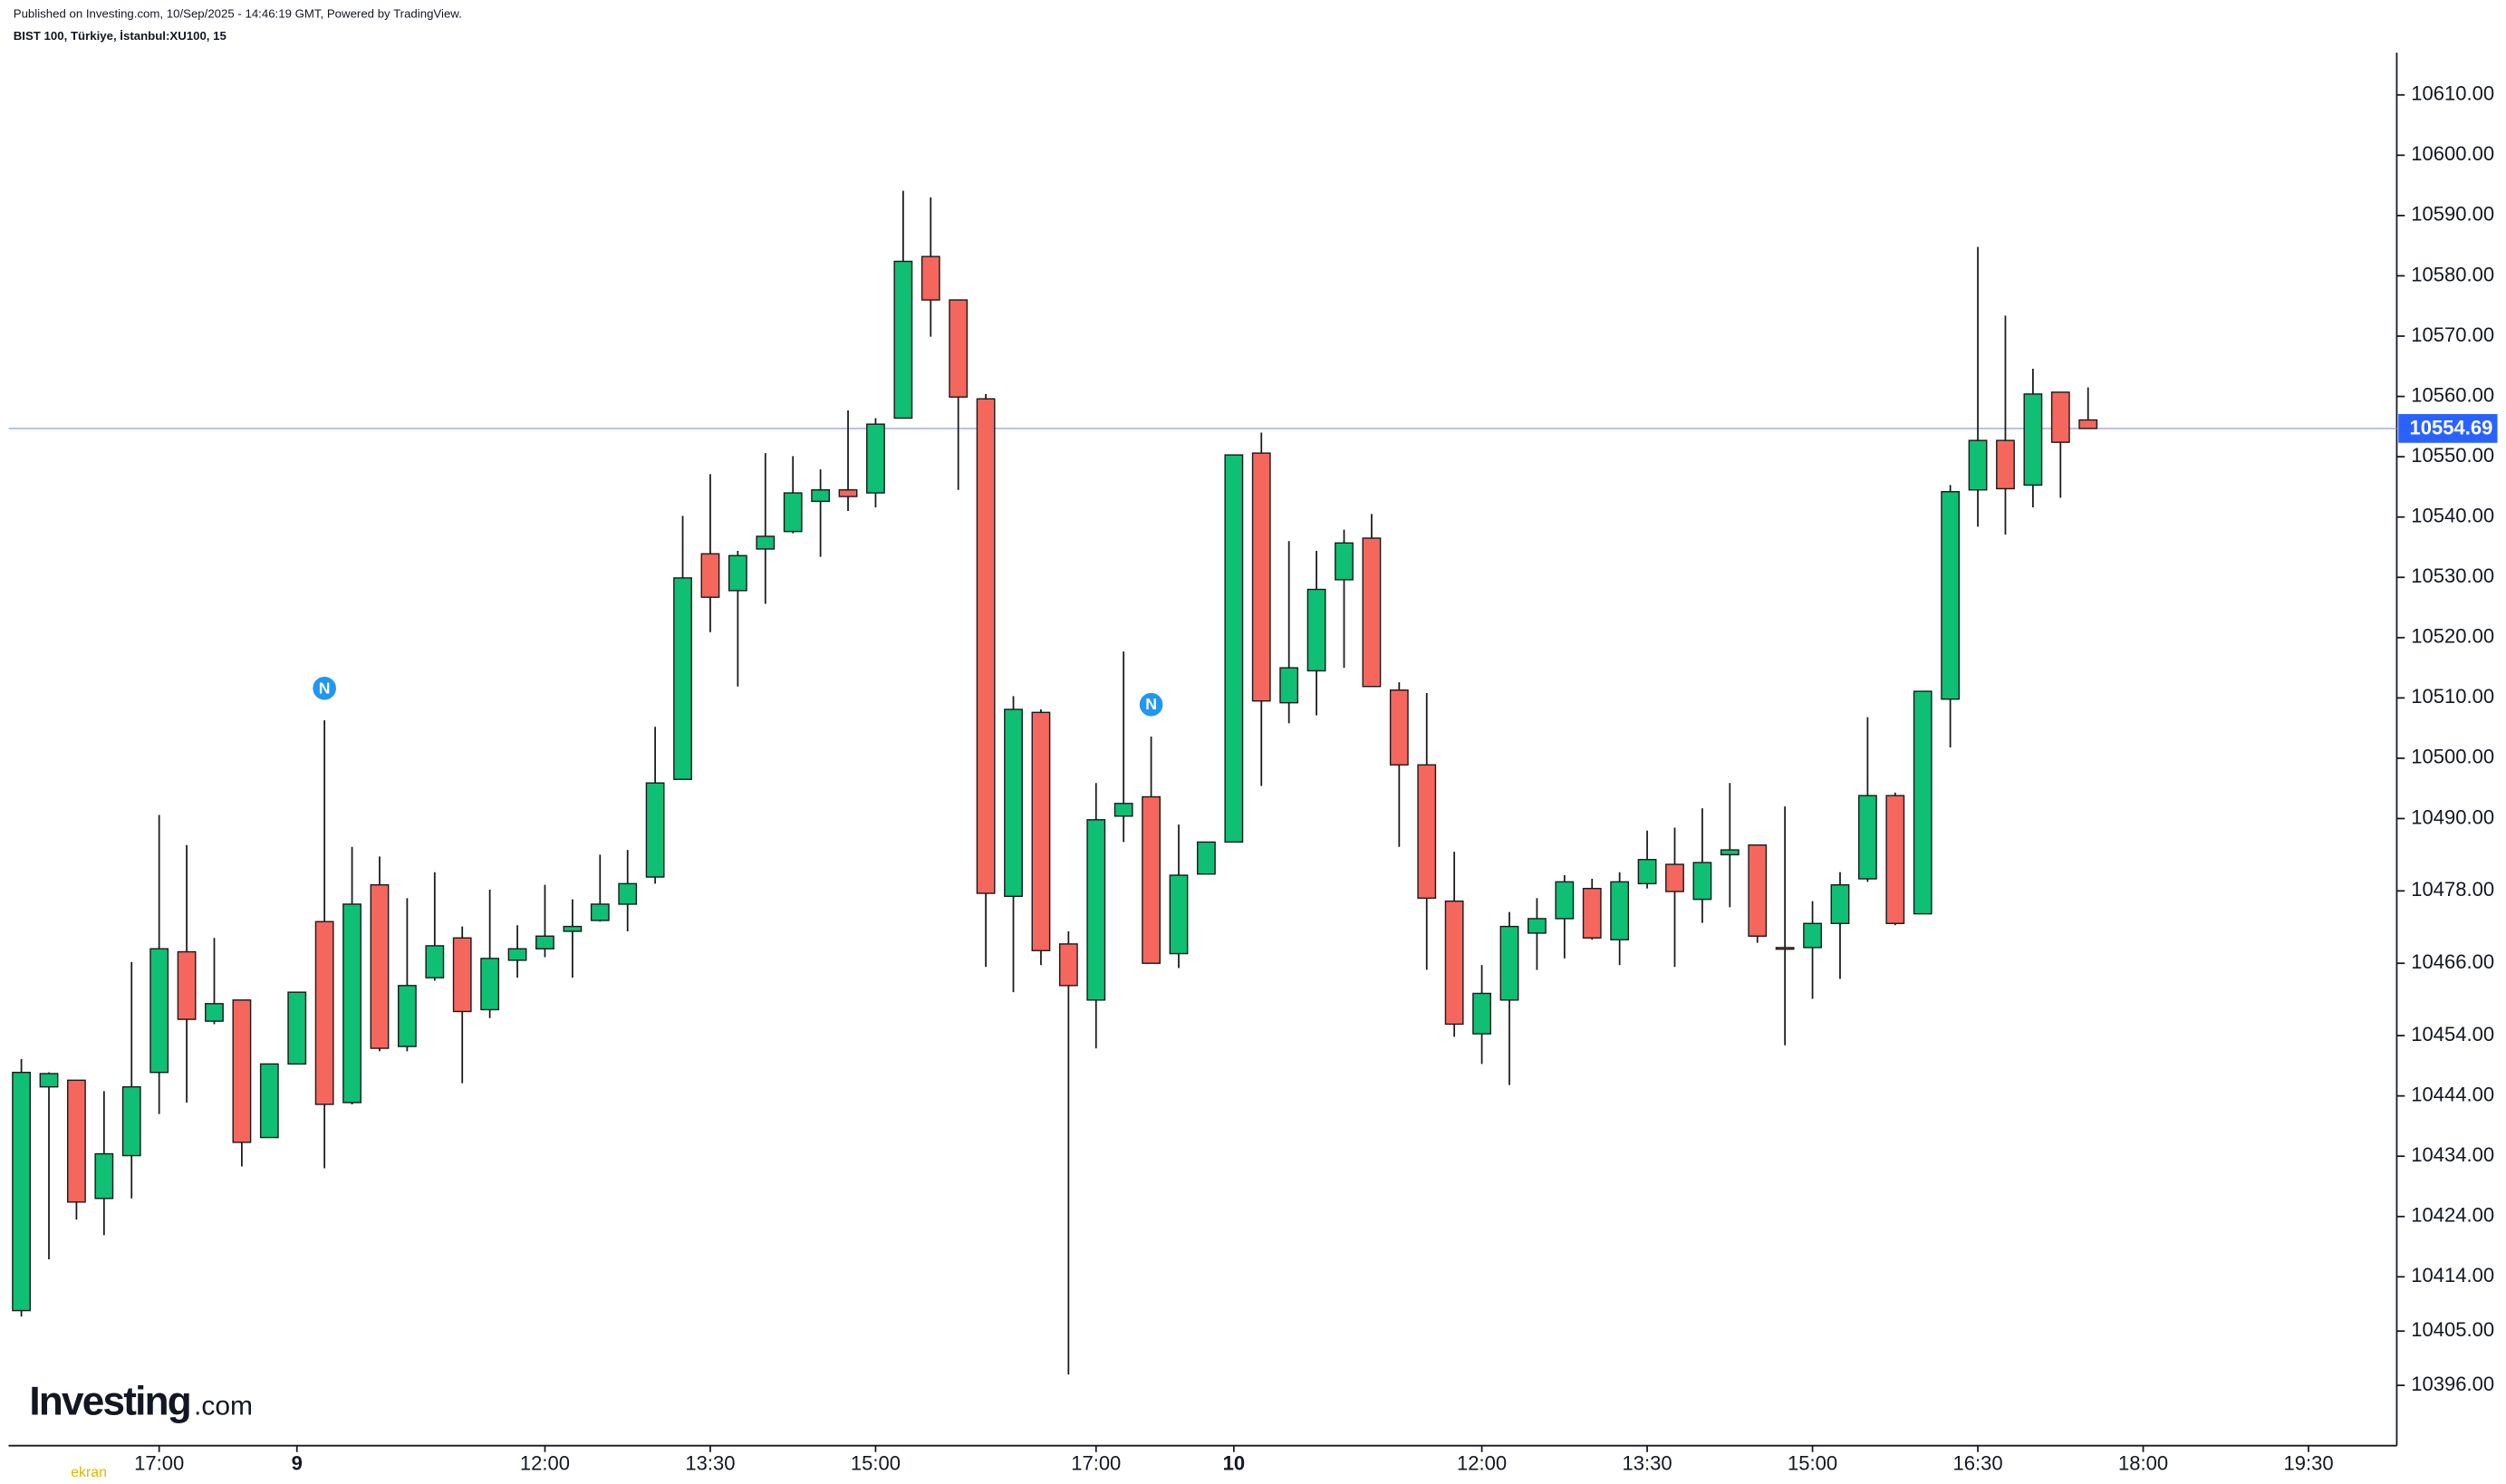 The width and height of the screenshot is (2506, 1484). I want to click on x-tick-label: 10, so click(1234, 1463).